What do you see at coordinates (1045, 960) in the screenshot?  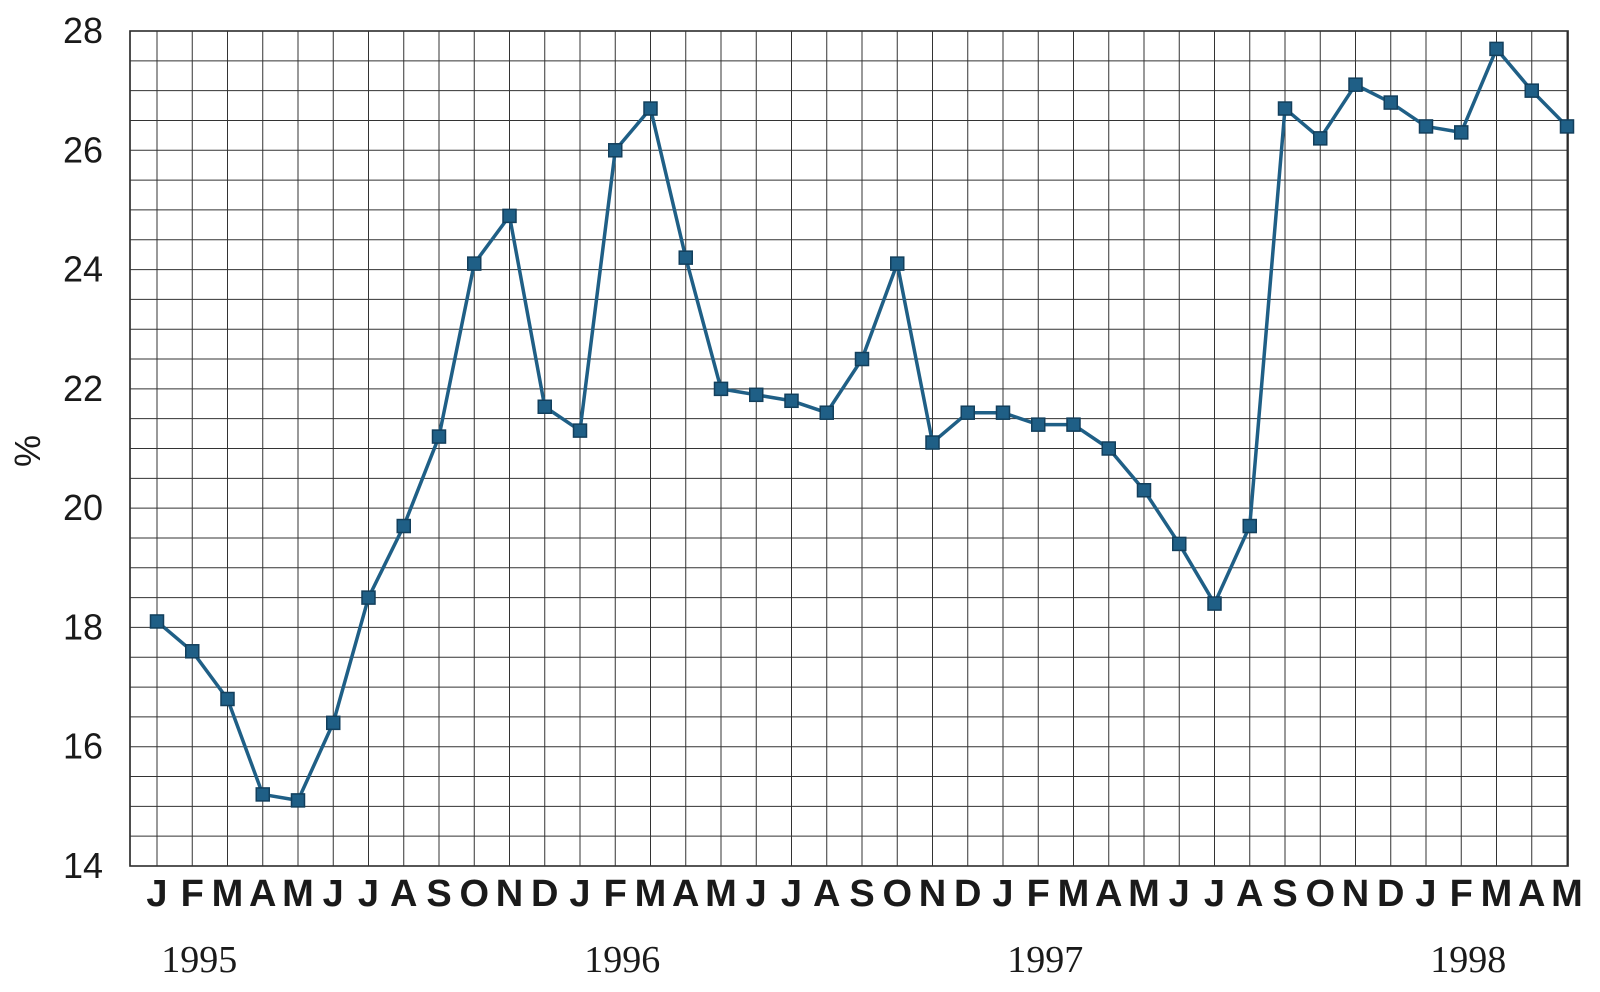 I see `year-label: 1997` at bounding box center [1045, 960].